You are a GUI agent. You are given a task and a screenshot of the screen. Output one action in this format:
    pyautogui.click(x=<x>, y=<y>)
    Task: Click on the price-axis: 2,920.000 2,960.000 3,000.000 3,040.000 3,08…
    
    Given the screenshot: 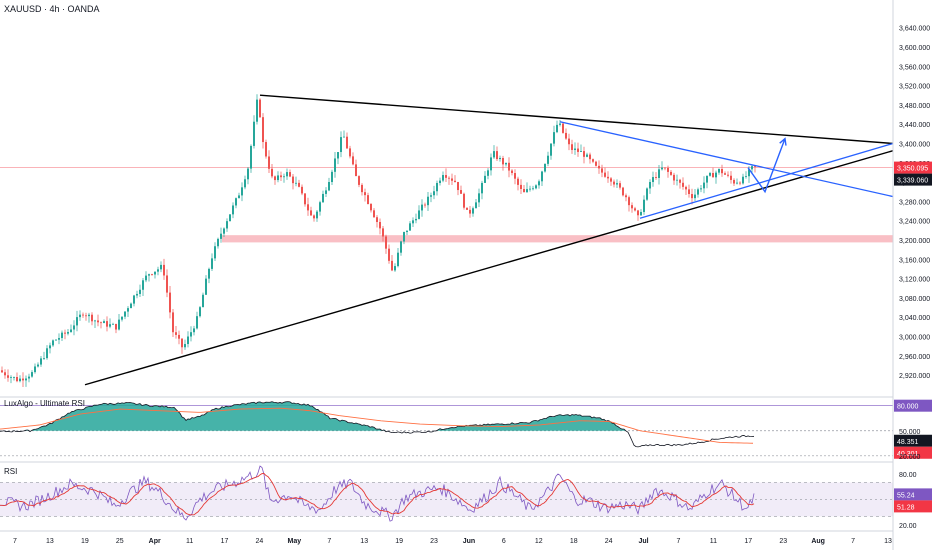 What is the action you would take?
    pyautogui.click(x=913, y=203)
    